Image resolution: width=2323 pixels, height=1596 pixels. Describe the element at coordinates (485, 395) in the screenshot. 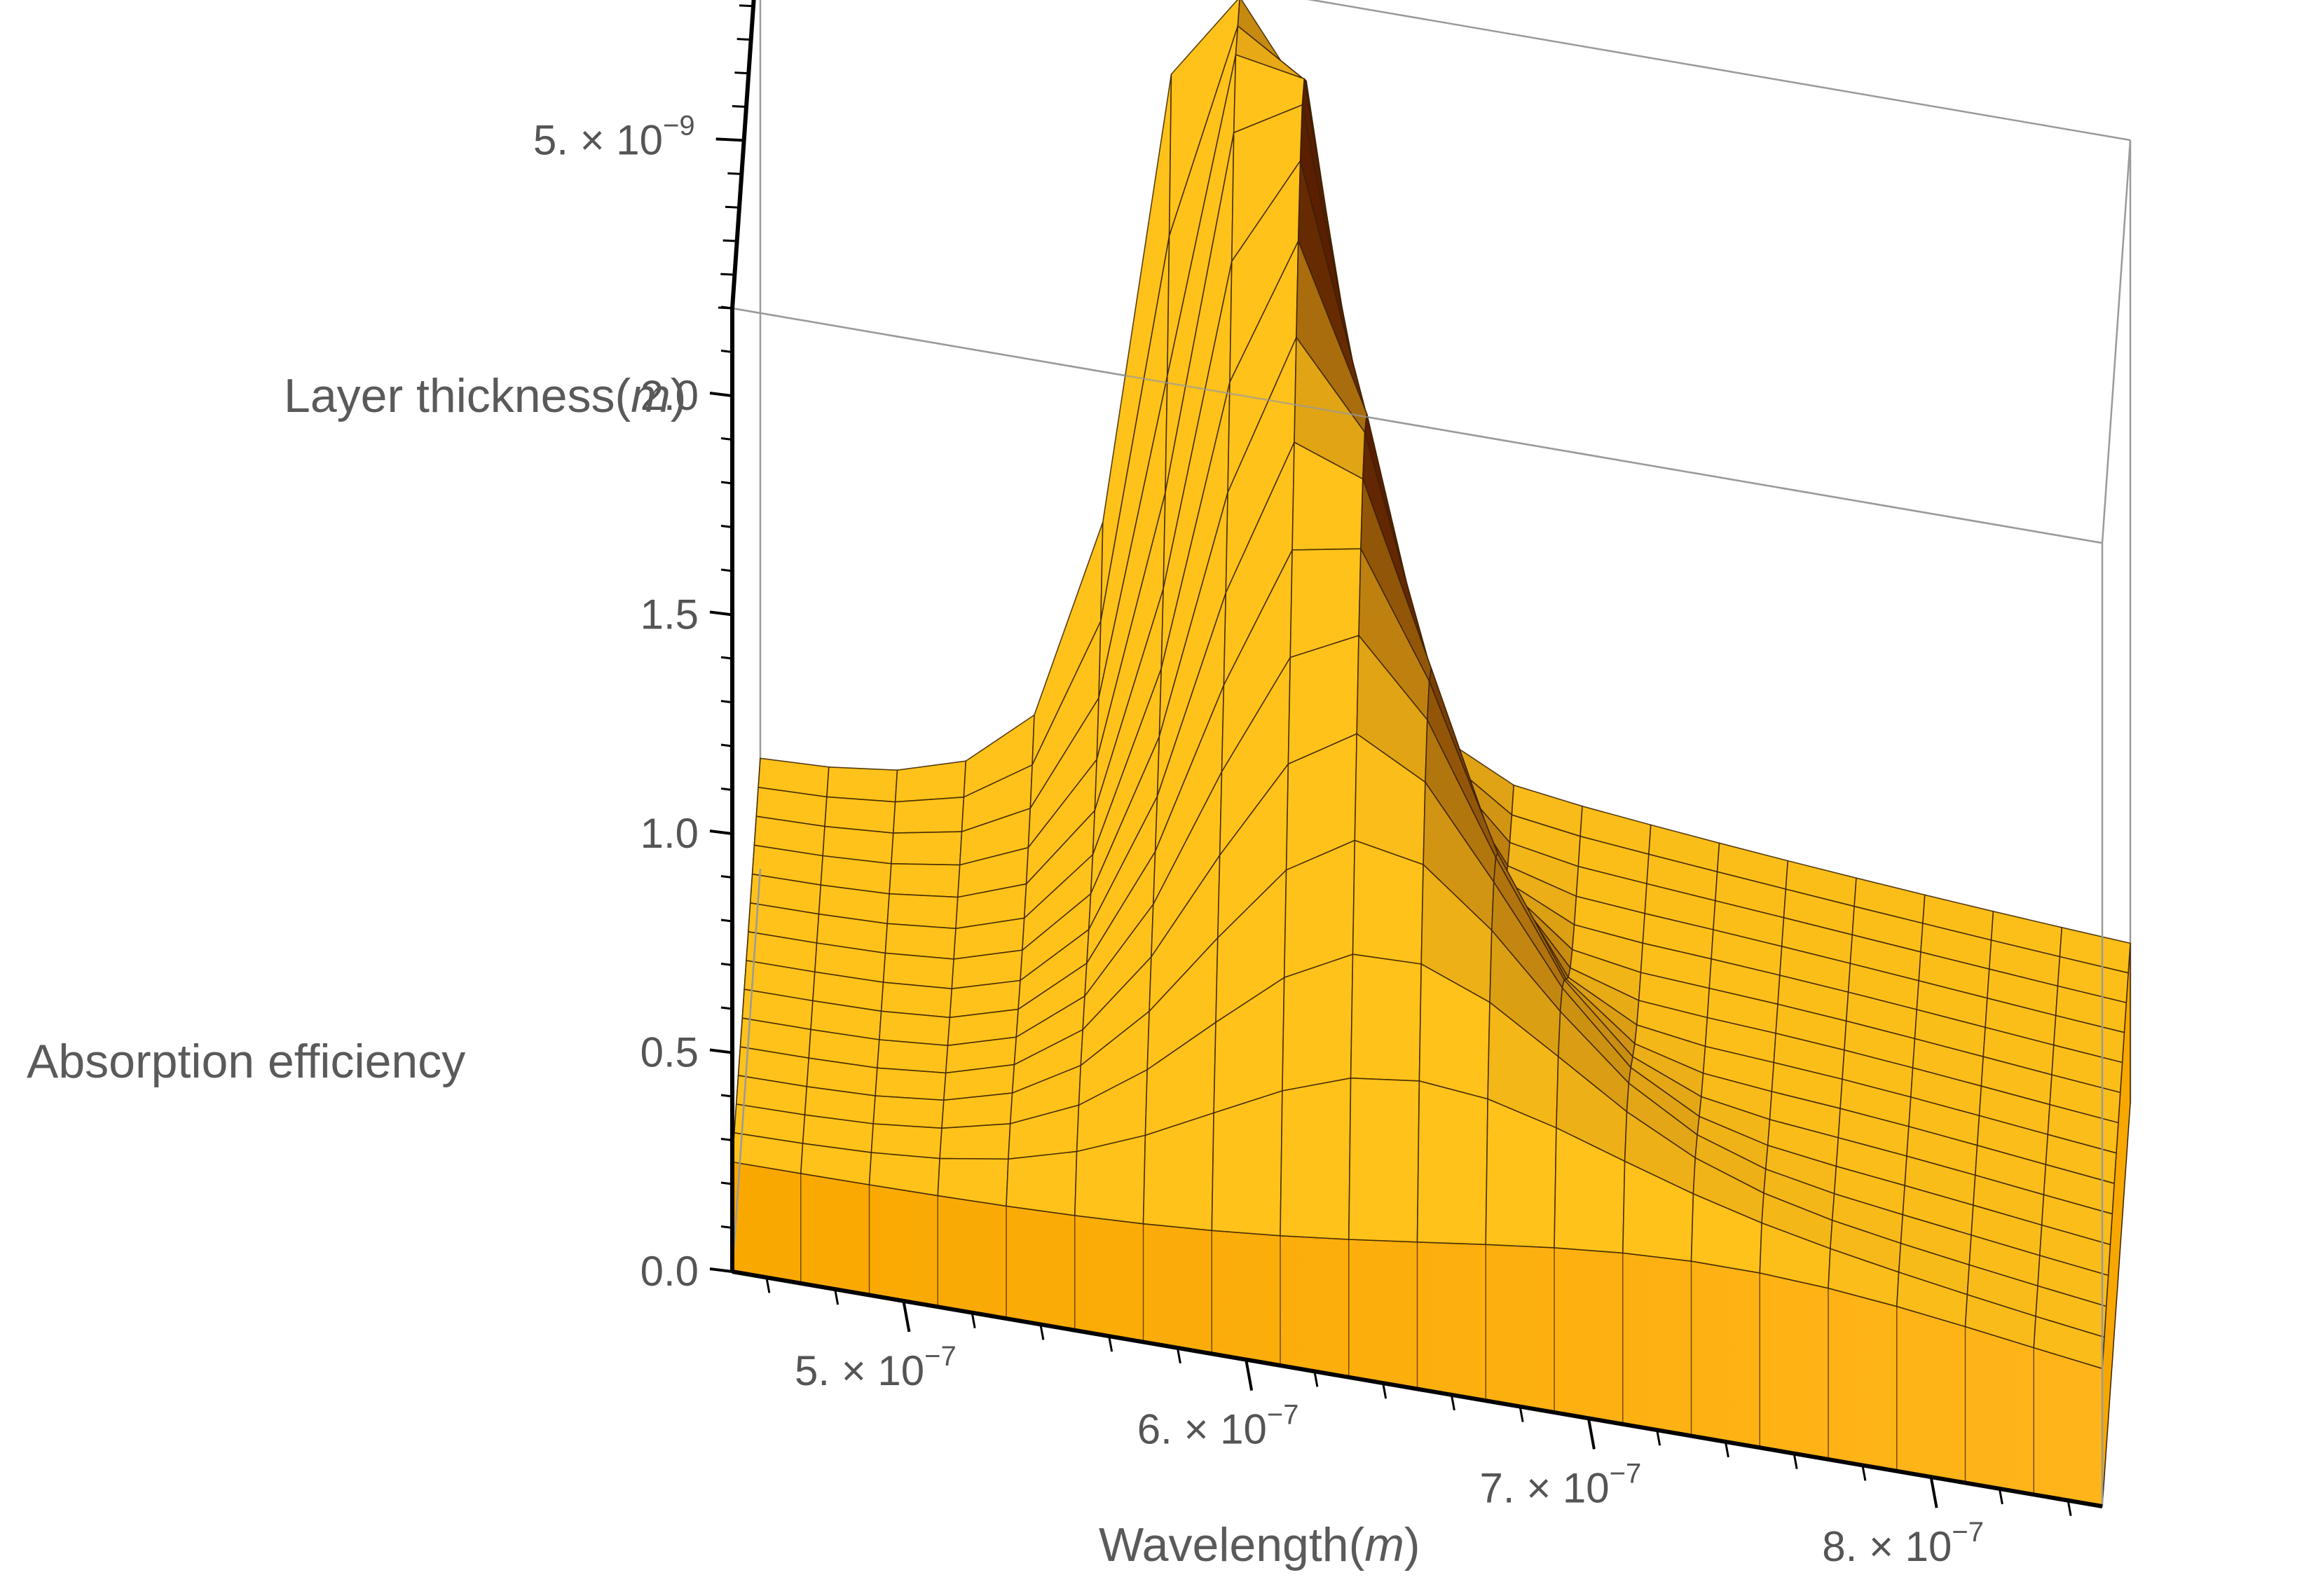

I see `y-axis-label: Layer thickness(m)` at that location.